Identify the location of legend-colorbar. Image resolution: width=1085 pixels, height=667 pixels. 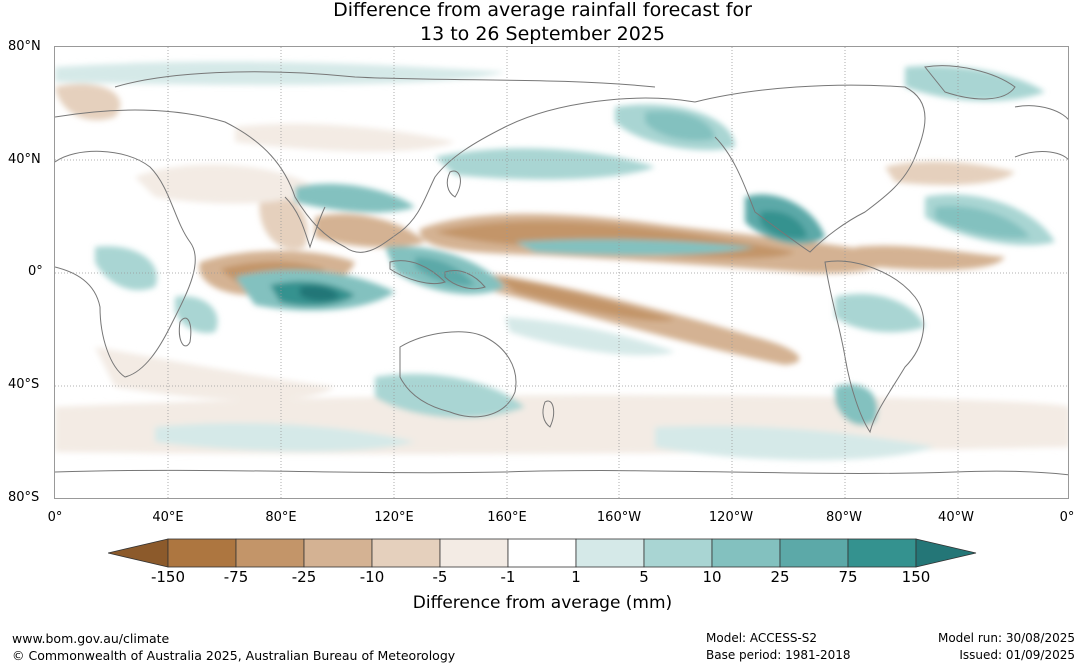
(542, 553).